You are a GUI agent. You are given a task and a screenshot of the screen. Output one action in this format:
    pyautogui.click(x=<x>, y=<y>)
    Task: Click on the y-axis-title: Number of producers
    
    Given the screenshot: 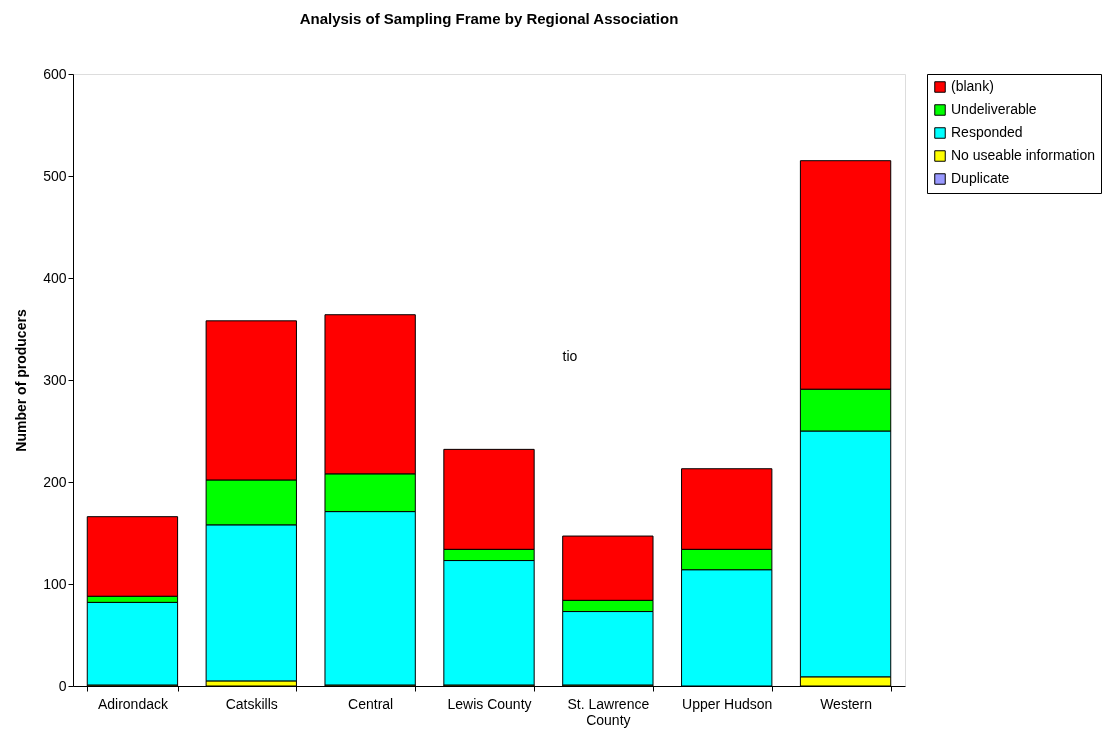 What is the action you would take?
    pyautogui.click(x=21, y=380)
    